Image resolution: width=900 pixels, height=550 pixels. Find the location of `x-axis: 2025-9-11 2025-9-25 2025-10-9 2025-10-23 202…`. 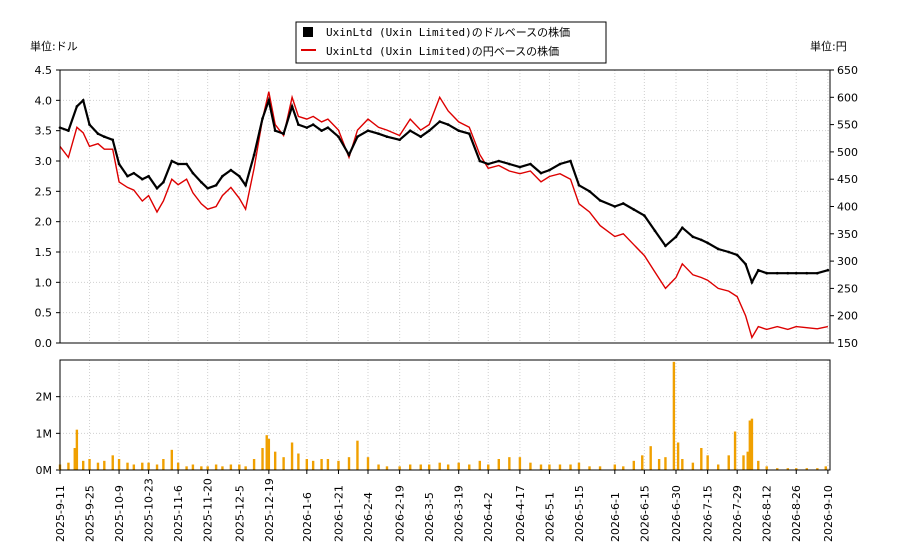

x-axis: 2025-9-11 2025-9-25 2025-10-9 2025-10-23 202… is located at coordinates (444, 506).